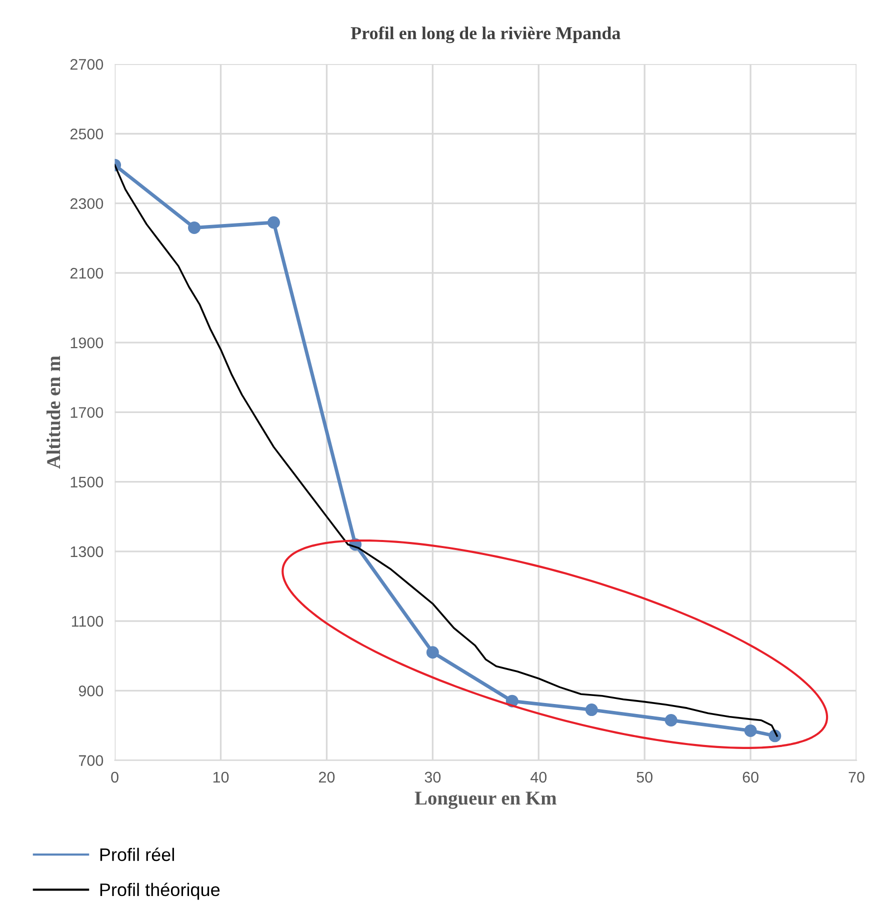 This screenshot has width=883, height=916. I want to click on x-axis-title: Longueur en Km, so click(485, 800).